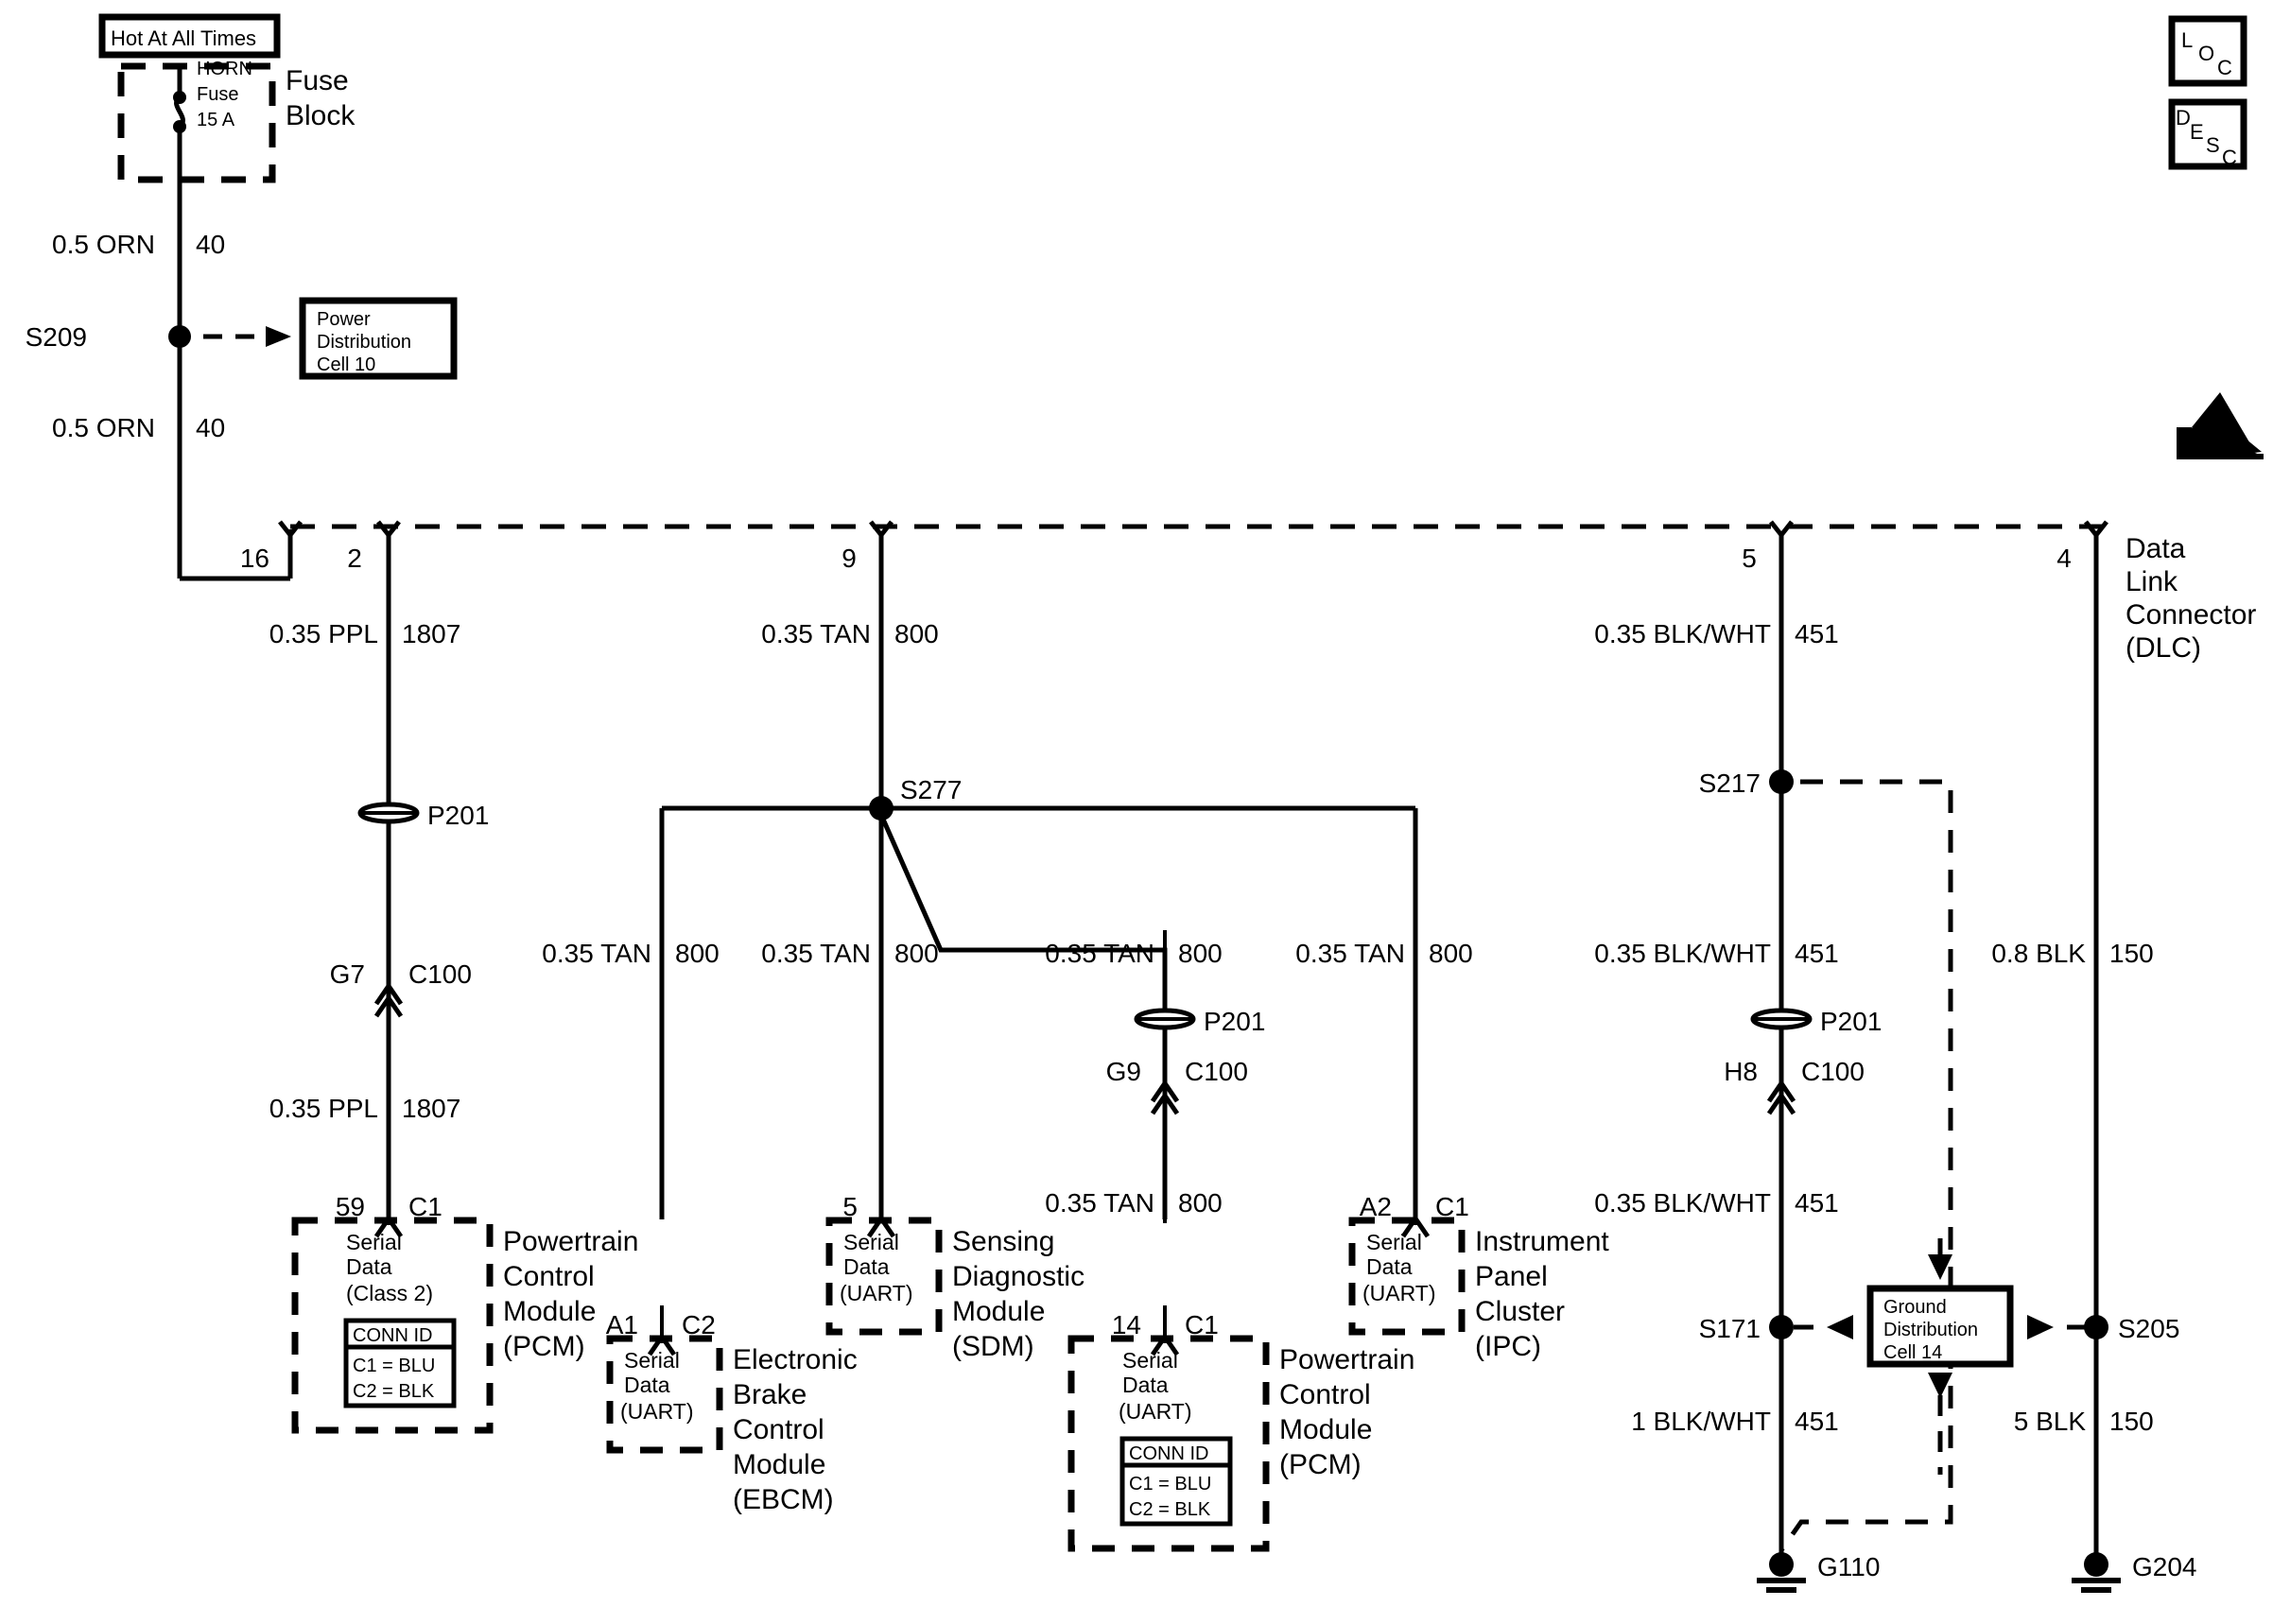 The height and width of the screenshot is (1624, 2273). Describe the element at coordinates (850, 952) in the screenshot. I see `wire-label-tan-sdm: 0.35 TAN 800` at that location.